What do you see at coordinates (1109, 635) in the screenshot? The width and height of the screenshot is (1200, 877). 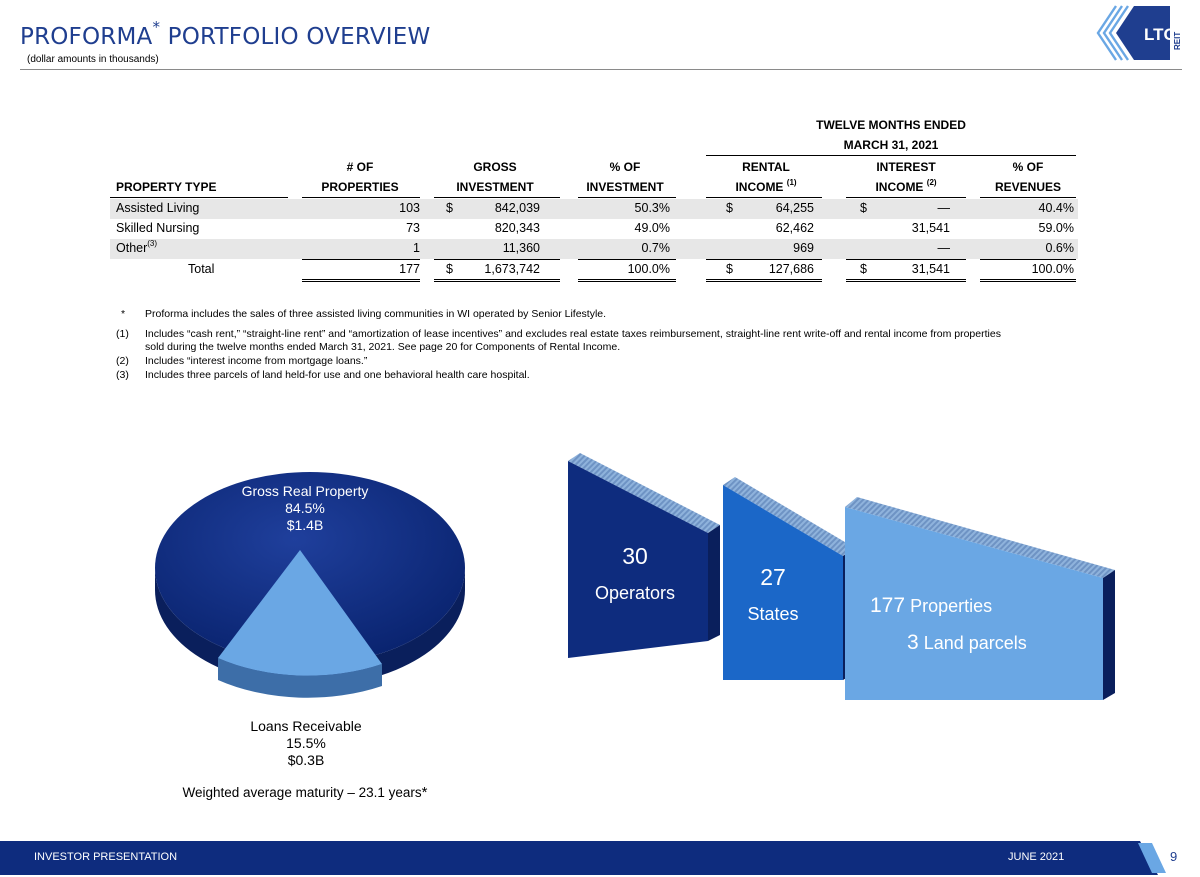 I see `properties-block-side` at bounding box center [1109, 635].